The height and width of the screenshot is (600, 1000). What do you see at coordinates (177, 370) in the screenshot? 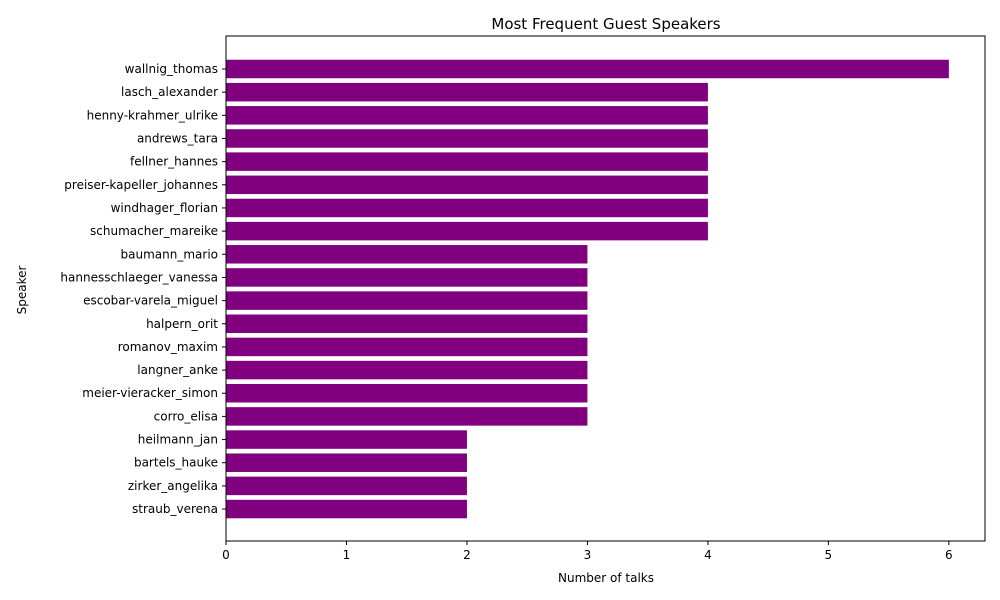
I see `y-tick-label: langner_anke` at bounding box center [177, 370].